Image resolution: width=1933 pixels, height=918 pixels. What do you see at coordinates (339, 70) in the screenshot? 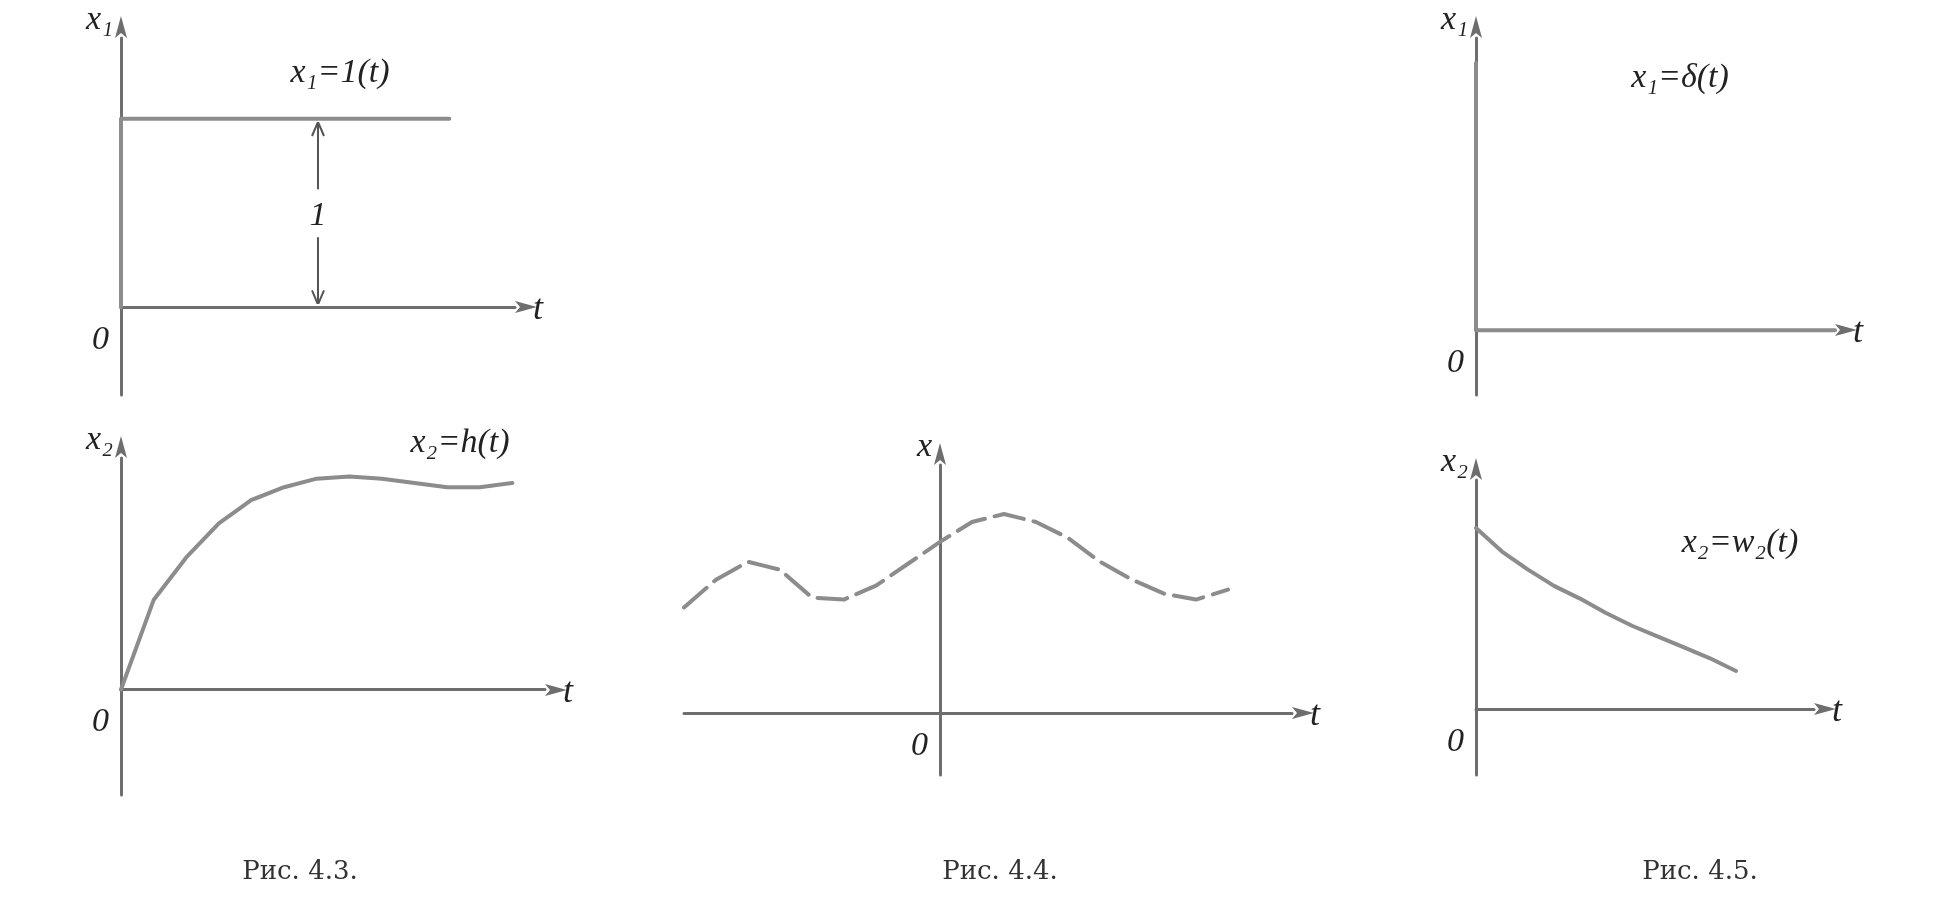
I see `chart-title: x₁=1(t)` at bounding box center [339, 70].